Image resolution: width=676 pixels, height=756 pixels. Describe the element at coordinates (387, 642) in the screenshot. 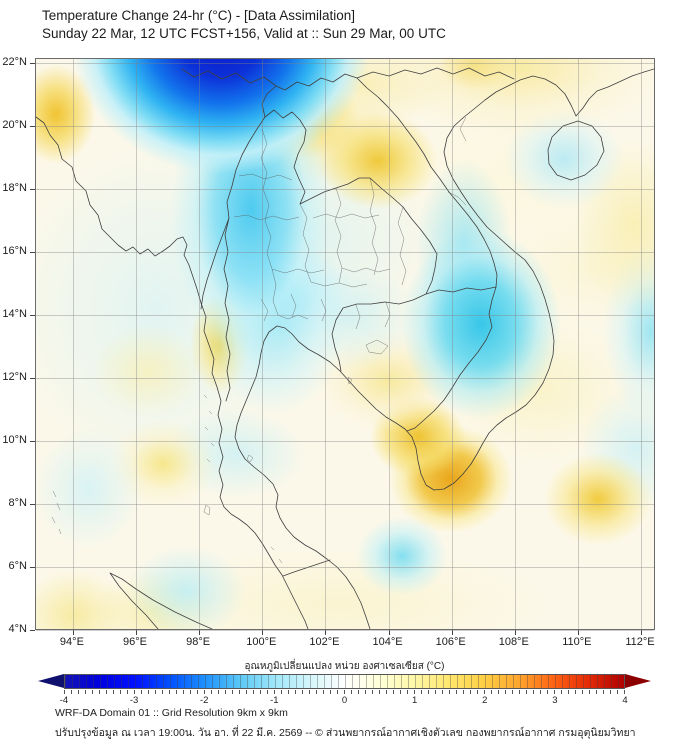

I see `lon-label: 104°E` at that location.